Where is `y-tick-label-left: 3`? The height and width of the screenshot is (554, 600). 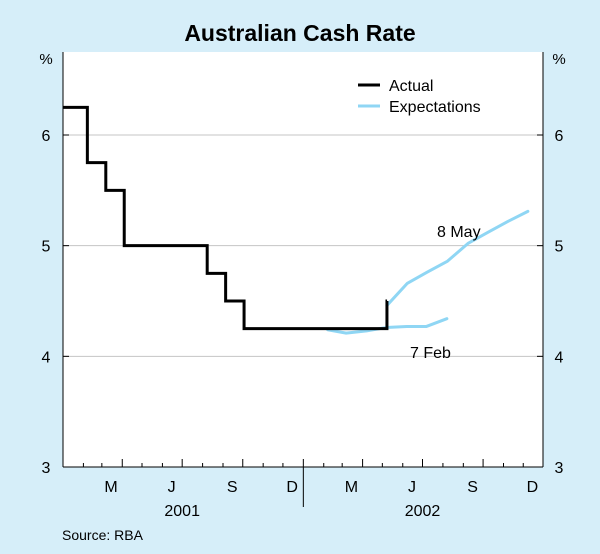 y-tick-label-left: 3 is located at coordinates (46, 468).